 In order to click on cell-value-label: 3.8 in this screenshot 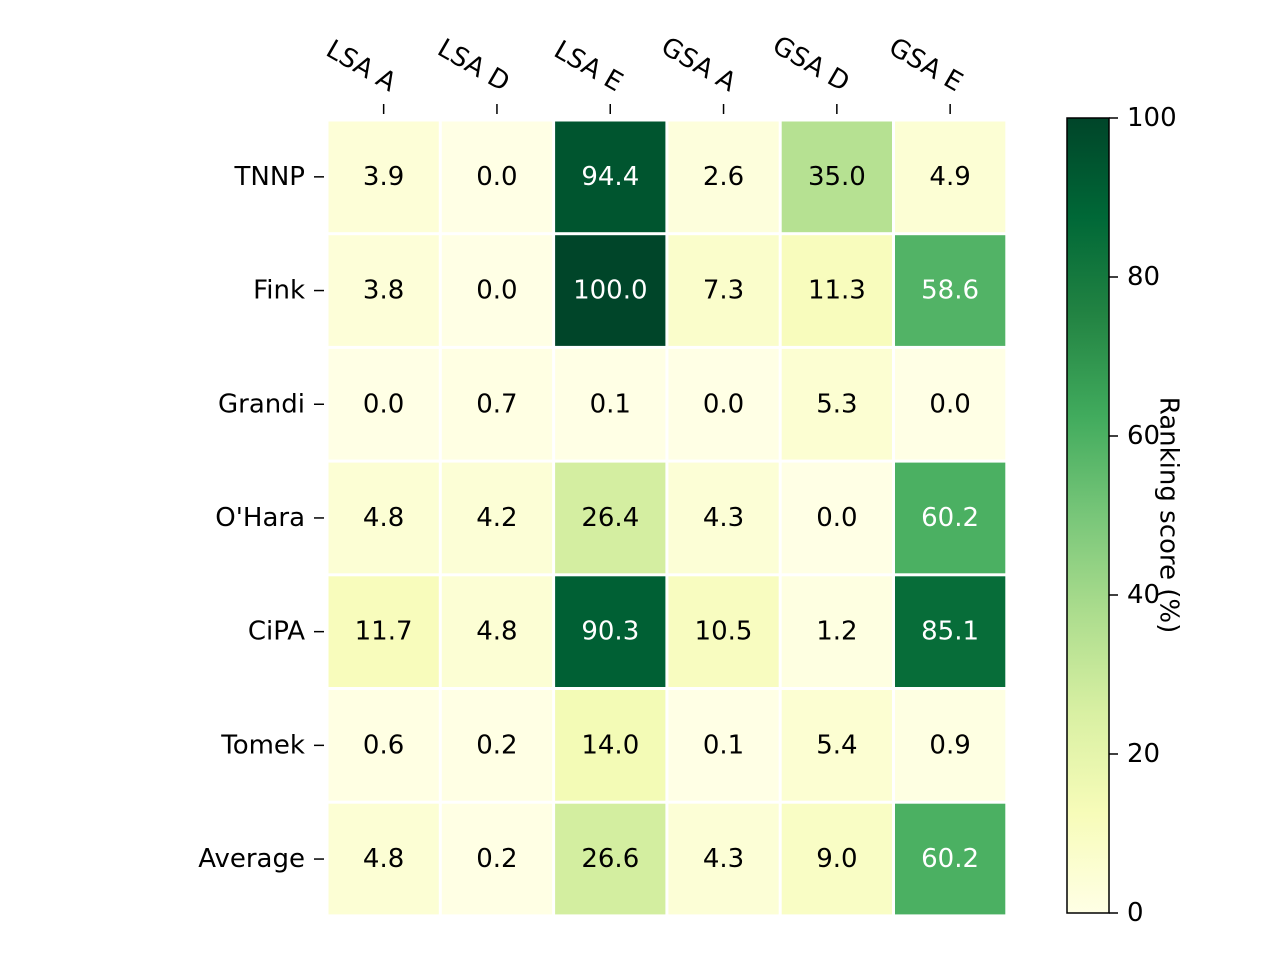, I will do `click(383, 291)`.